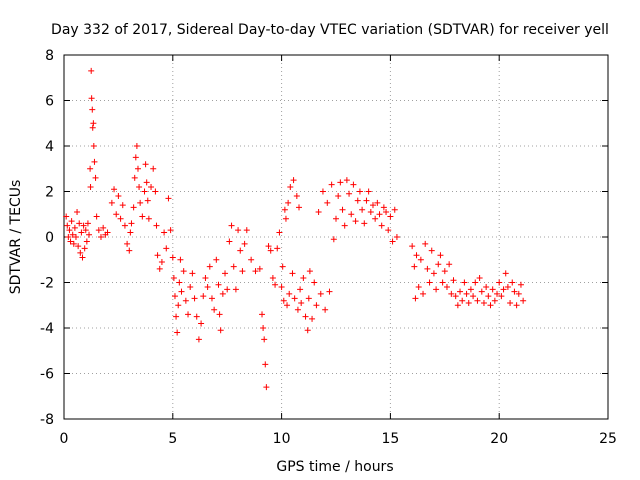 This screenshot has width=640, height=480. What do you see at coordinates (47, 329) in the screenshot?
I see `y-tick-label: -4` at bounding box center [47, 329].